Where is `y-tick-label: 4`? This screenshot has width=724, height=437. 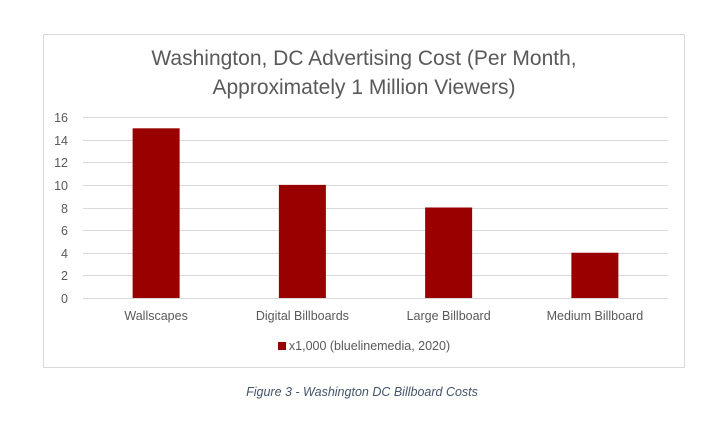 y-tick-label: 4 is located at coordinates (64, 254).